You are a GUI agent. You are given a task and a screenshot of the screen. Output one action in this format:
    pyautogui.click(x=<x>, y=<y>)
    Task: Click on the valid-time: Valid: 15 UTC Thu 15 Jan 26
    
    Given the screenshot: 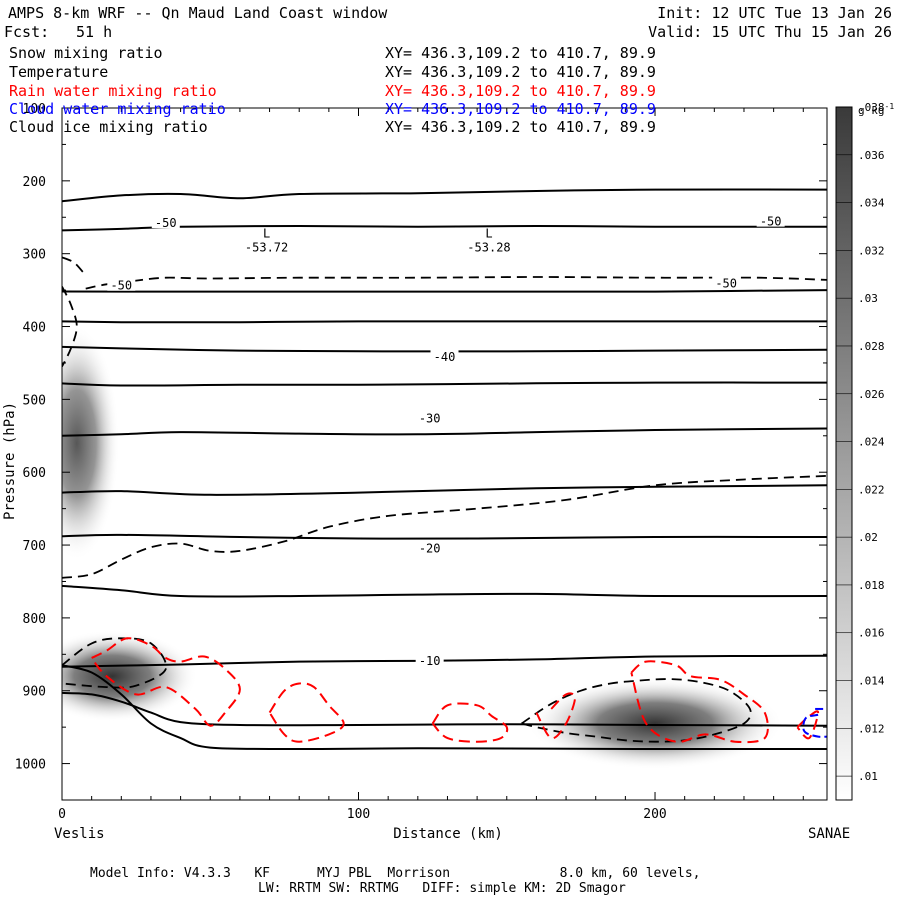 What is the action you would take?
    pyautogui.click(x=770, y=32)
    